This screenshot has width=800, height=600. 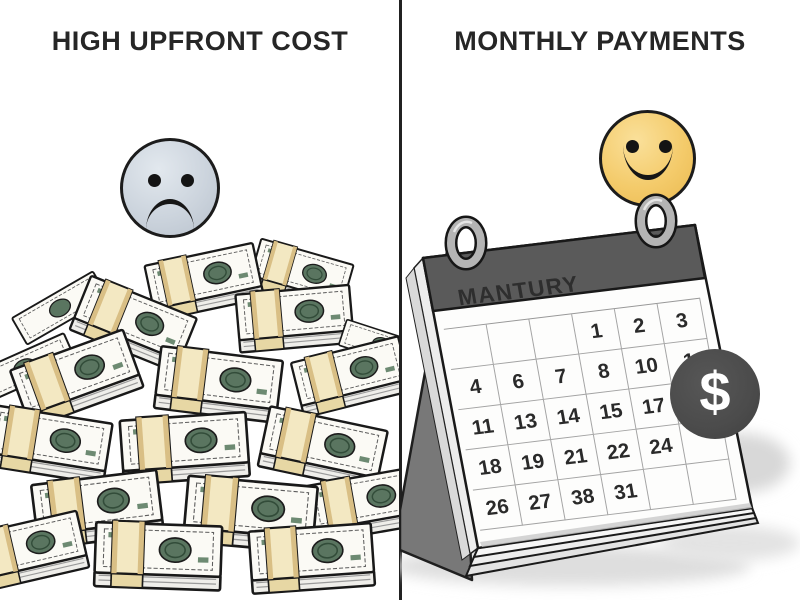 What do you see at coordinates (400, 300) in the screenshot?
I see `panel-divider` at bounding box center [400, 300].